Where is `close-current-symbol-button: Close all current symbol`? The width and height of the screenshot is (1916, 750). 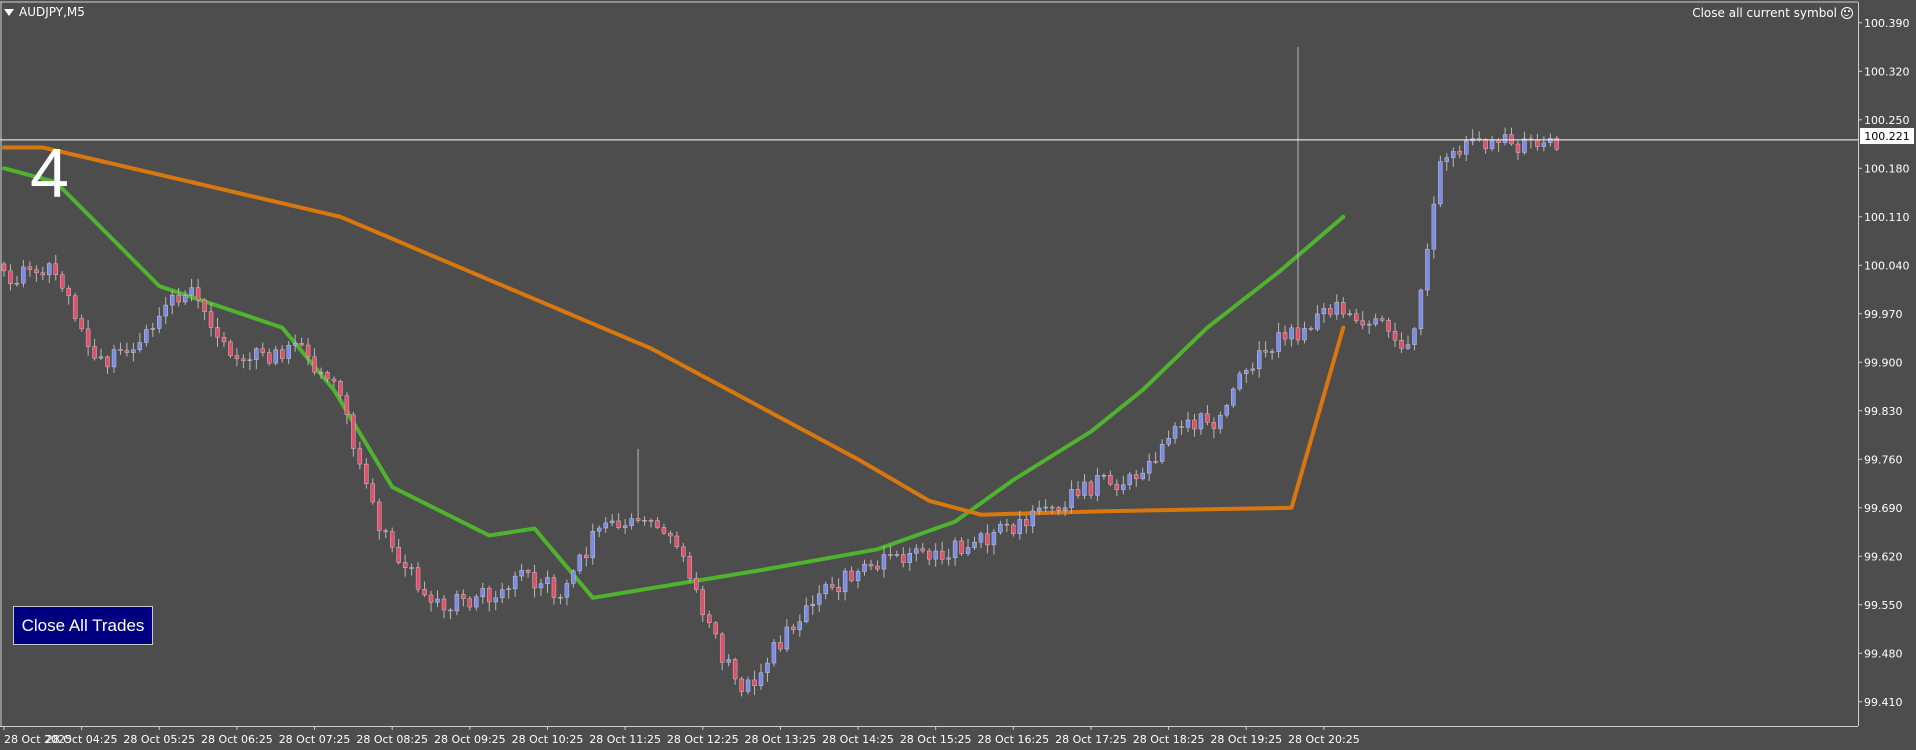
close-current-symbol-button: Close all current symbol is located at coordinates (1772, 13).